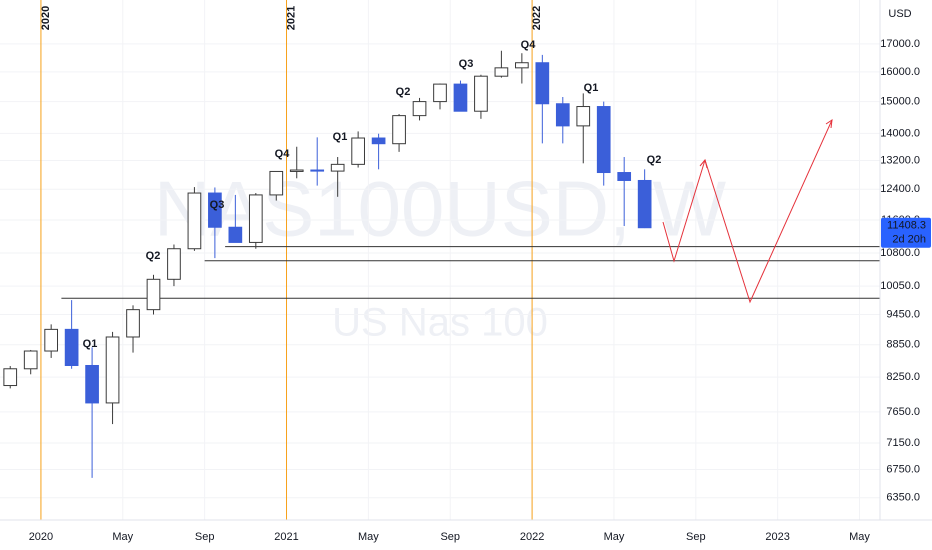 The image size is (932, 550). What do you see at coordinates (900, 44) in the screenshot?
I see `y-tick-label: 17000.0` at bounding box center [900, 44].